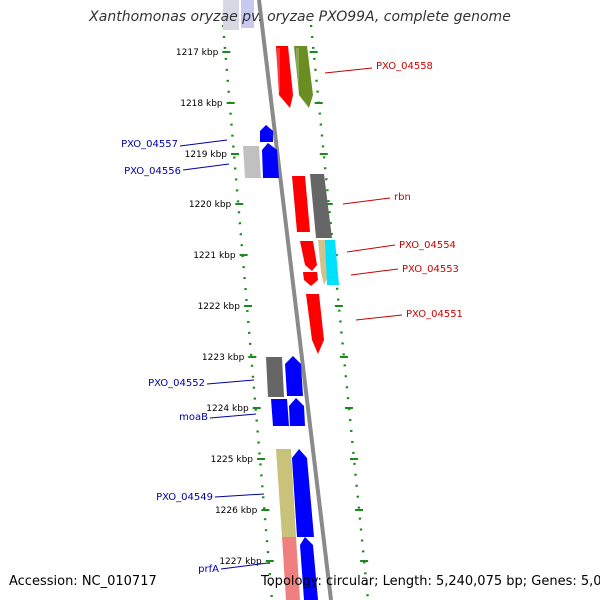 This screenshot has width=600, height=600. I want to click on gene-label: PXO_04556, so click(152, 171).